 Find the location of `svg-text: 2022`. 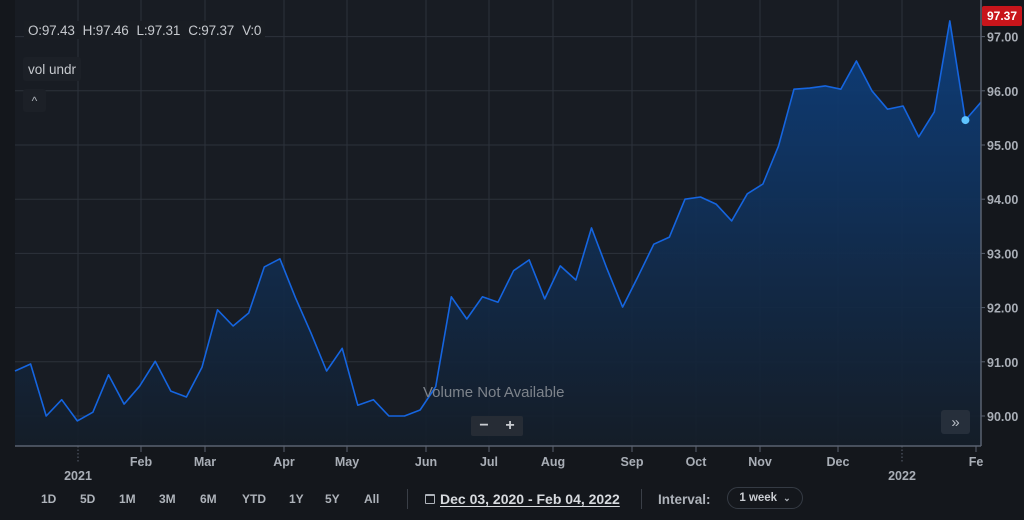

svg-text: 2022 is located at coordinates (902, 476).